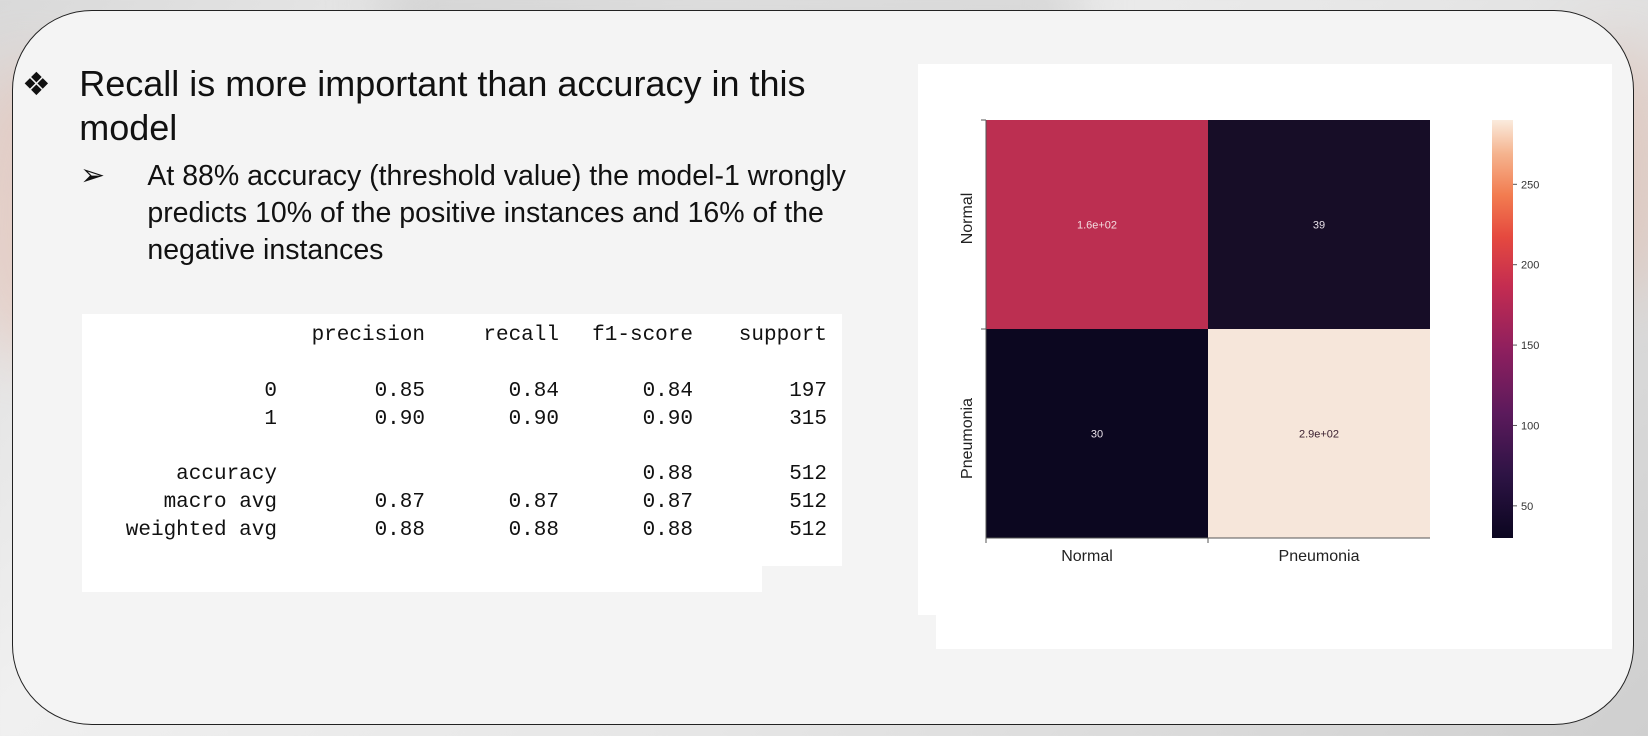 This screenshot has height=736, width=1648. What do you see at coordinates (270, 419) in the screenshot?
I see `report-cell: 1` at bounding box center [270, 419].